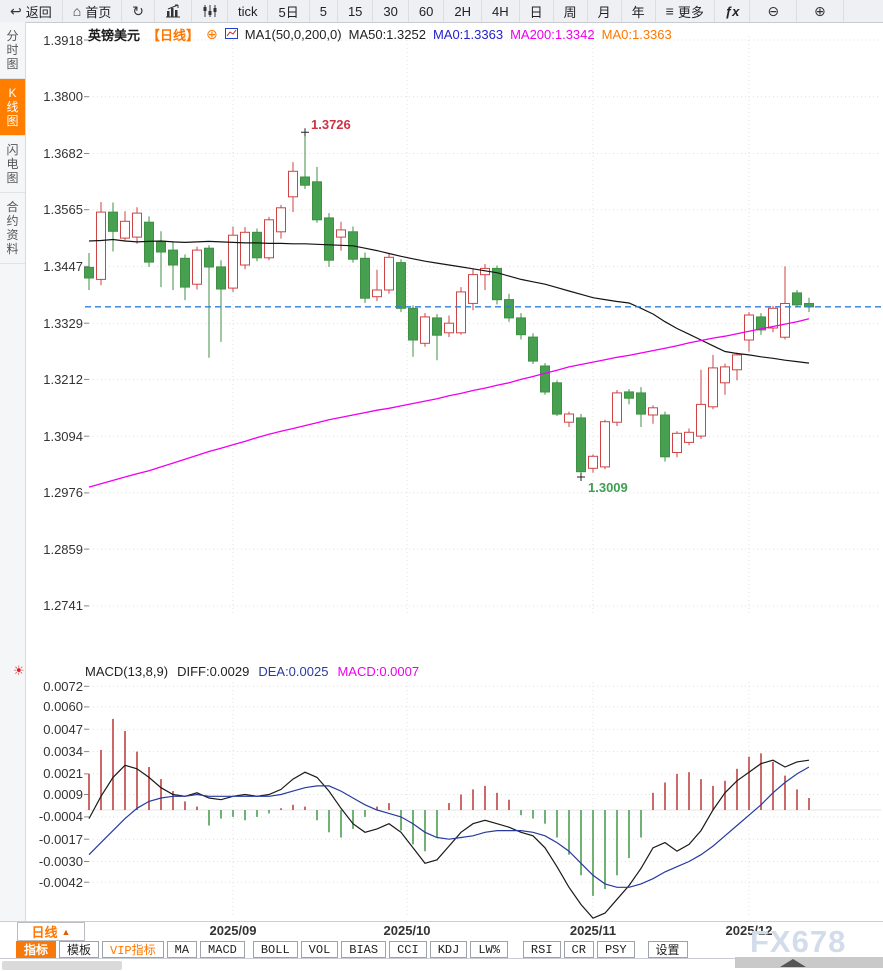  Describe the element at coordinates (16, 11) in the screenshot. I see `back-icon: ↩` at that location.